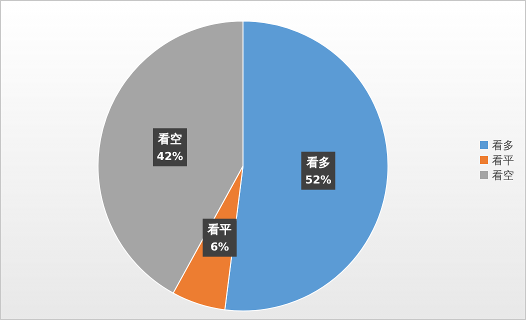 This screenshot has width=526, height=320. I want to click on legend-label: 看空, so click(503, 175).